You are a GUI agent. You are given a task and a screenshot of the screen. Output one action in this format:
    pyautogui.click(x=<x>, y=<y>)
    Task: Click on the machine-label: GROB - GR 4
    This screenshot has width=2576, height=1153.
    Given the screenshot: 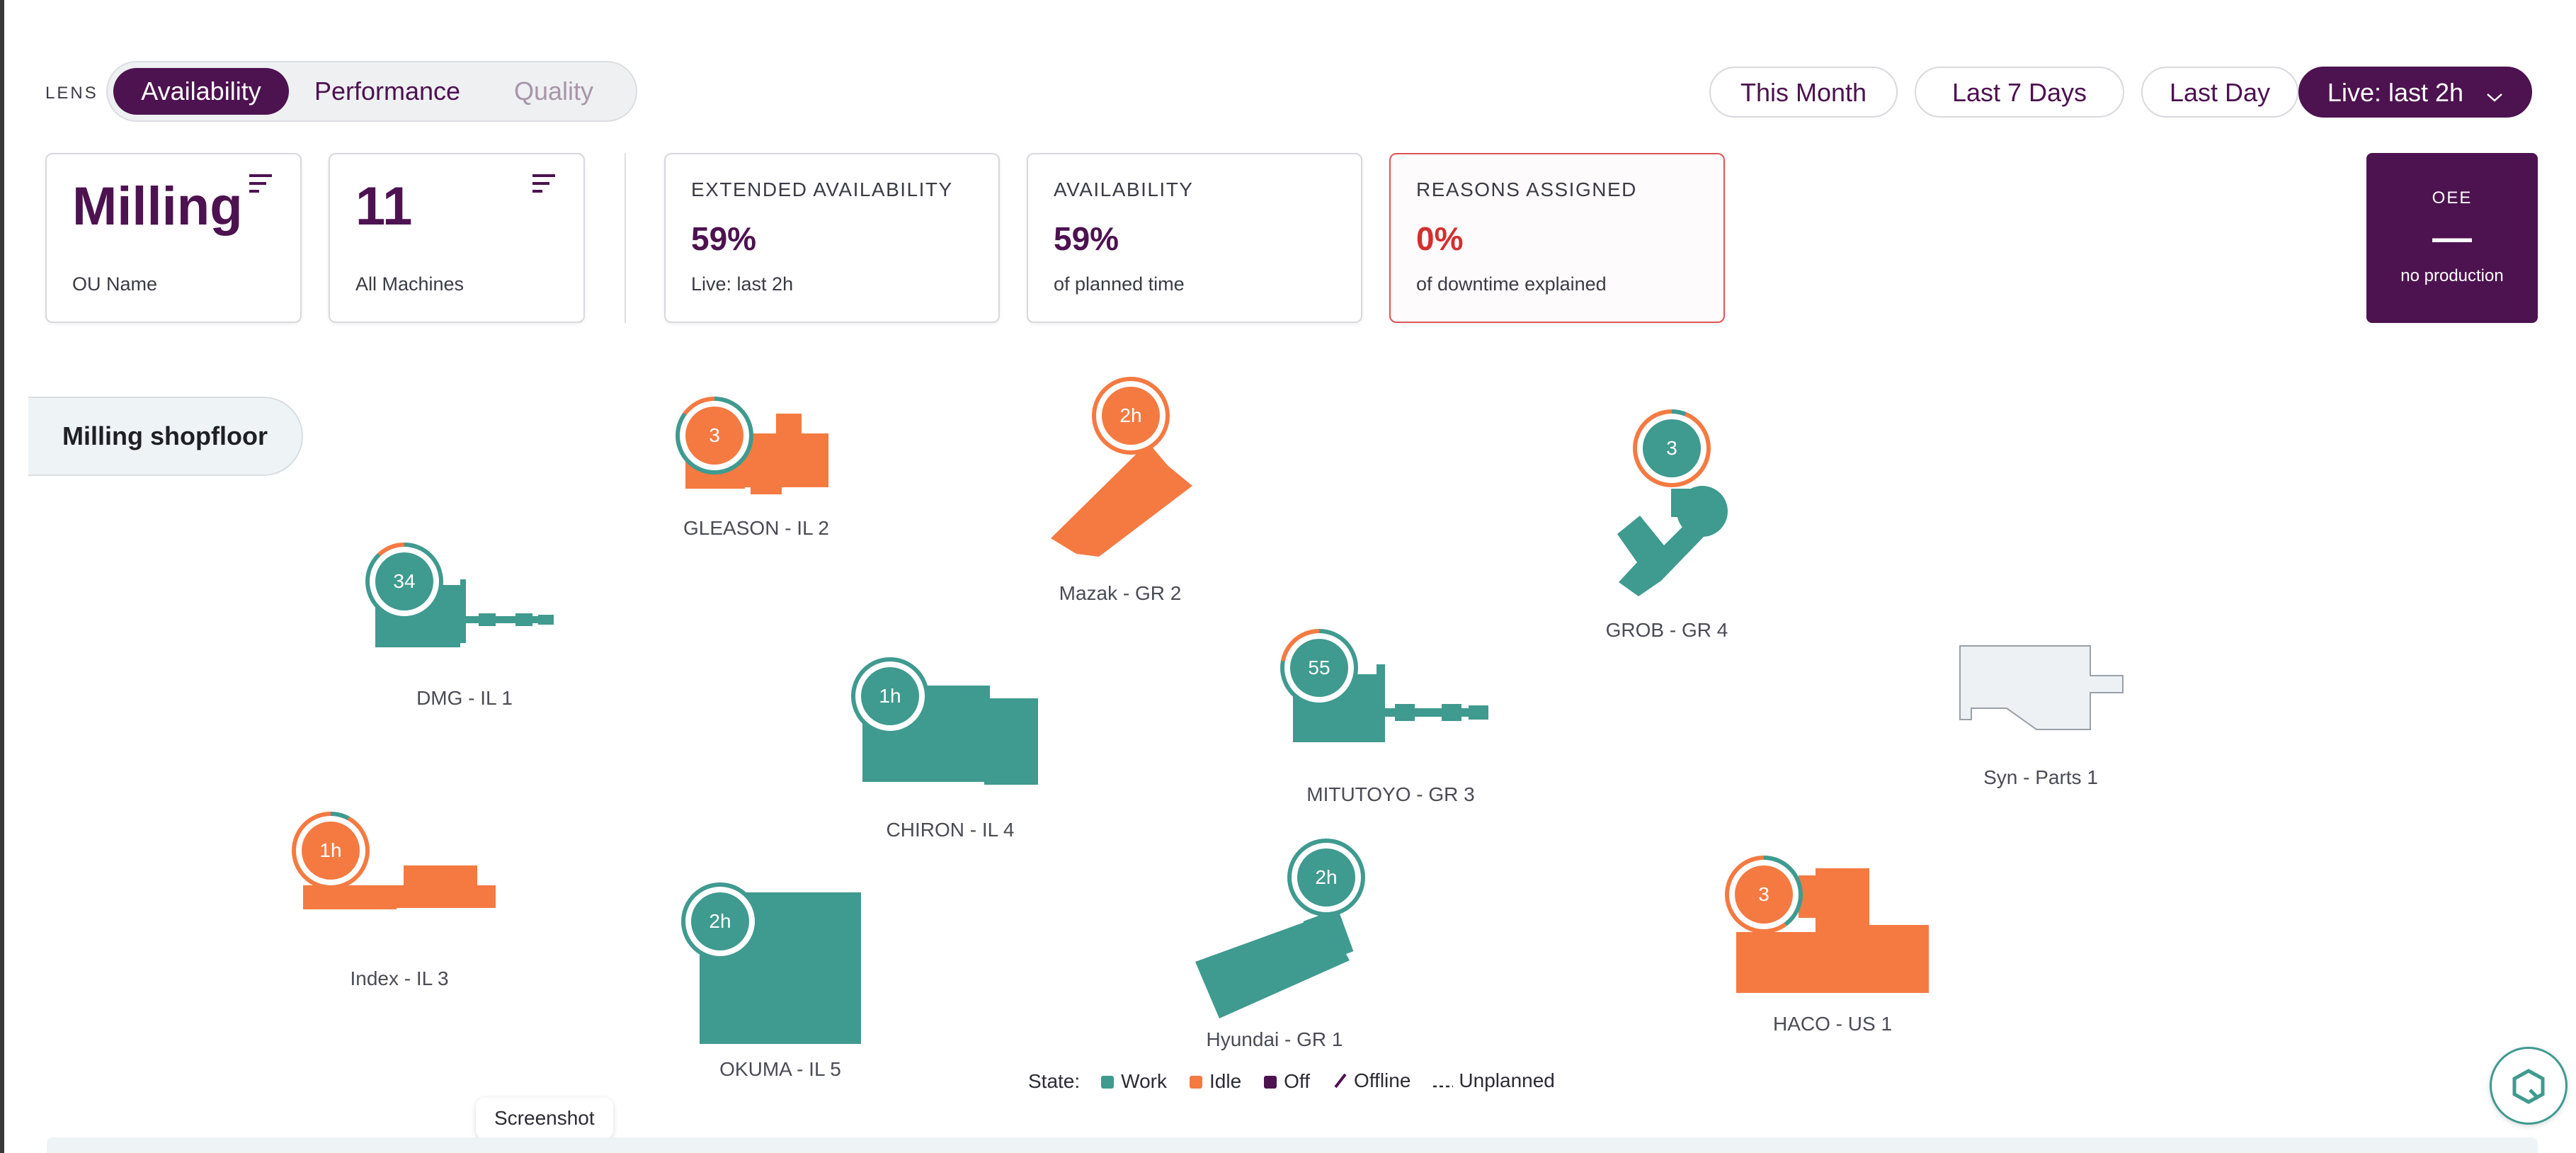 What is the action you would take?
    pyautogui.click(x=1666, y=630)
    